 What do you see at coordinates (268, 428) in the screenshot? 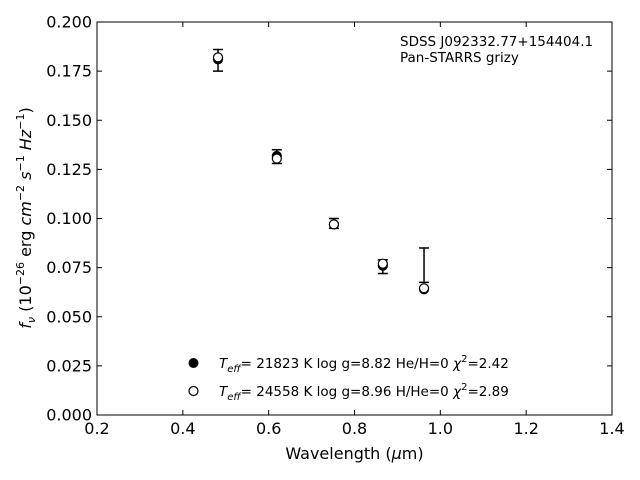
I see `x-tick-label: 0.6` at bounding box center [268, 428].